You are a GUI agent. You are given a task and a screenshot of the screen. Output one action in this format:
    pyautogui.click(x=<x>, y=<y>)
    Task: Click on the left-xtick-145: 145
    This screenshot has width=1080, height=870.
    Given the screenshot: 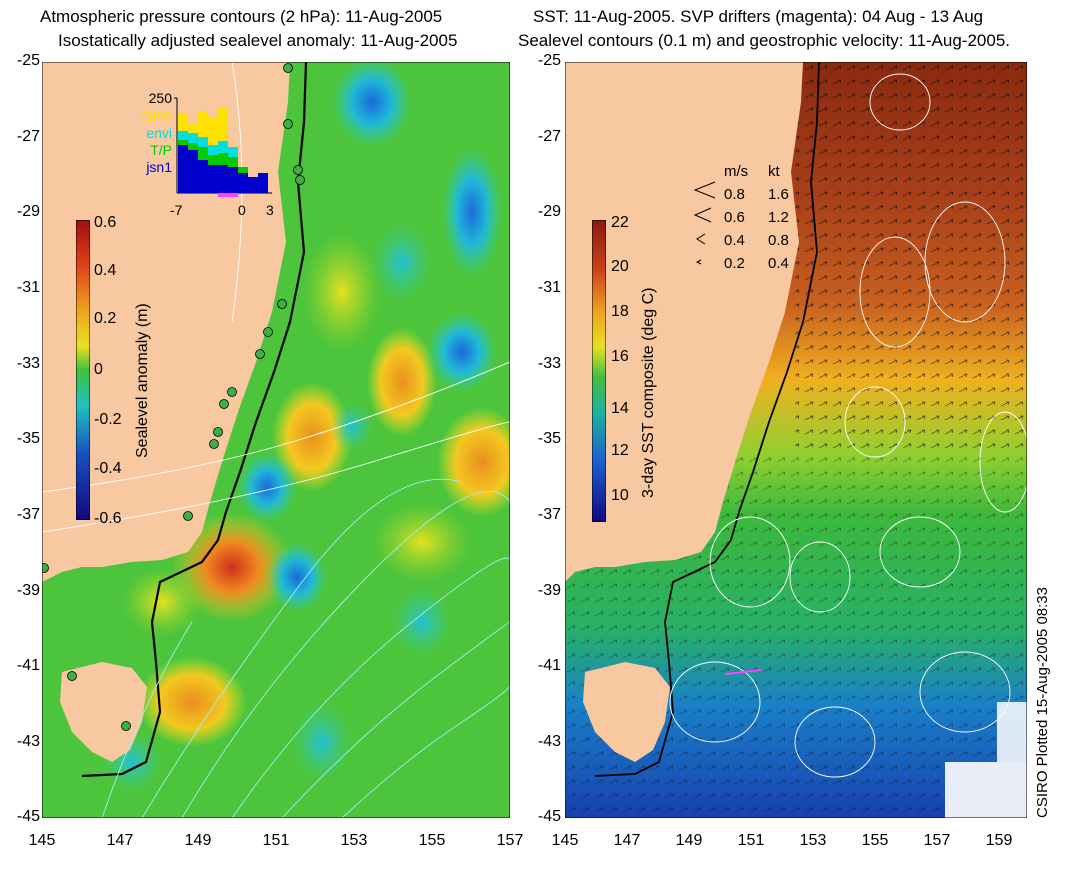 What is the action you would take?
    pyautogui.click(x=42, y=840)
    